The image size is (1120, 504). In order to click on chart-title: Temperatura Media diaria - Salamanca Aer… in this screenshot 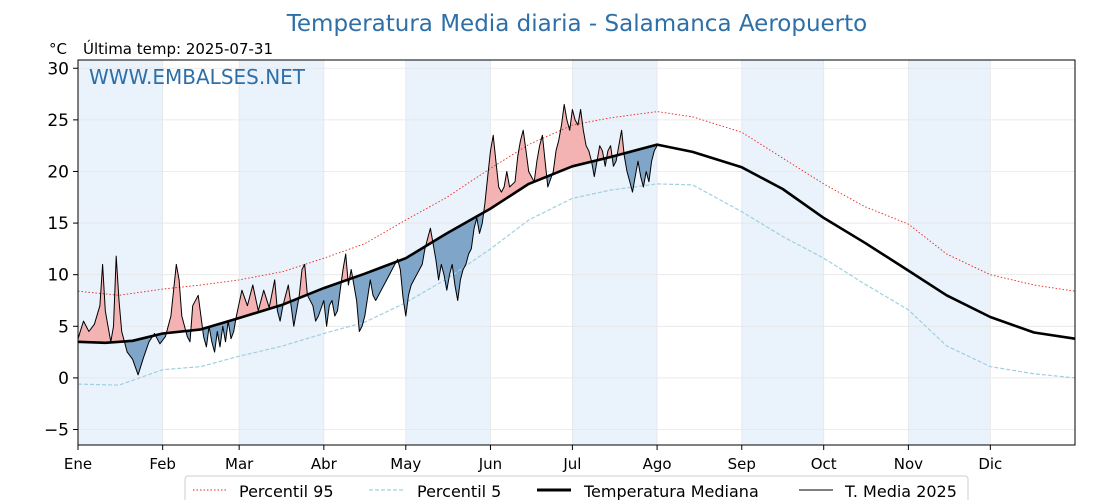, I will do `click(576, 24)`.